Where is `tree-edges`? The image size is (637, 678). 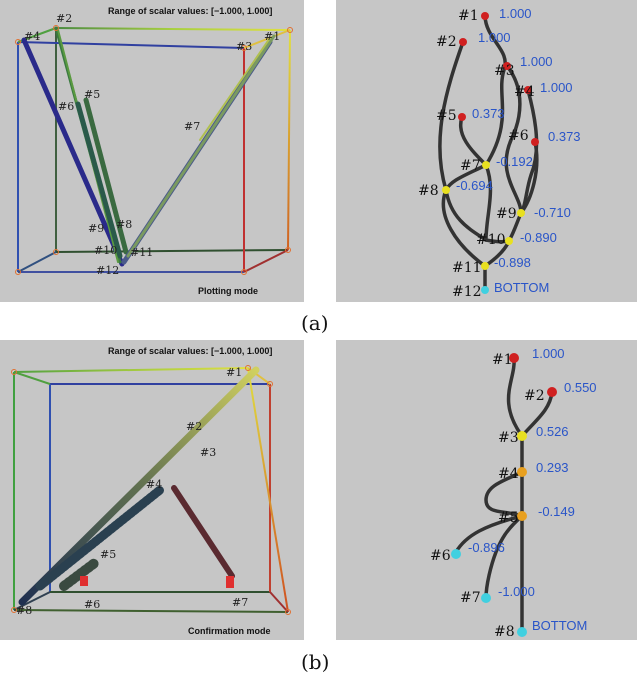 tree-edges is located at coordinates (488, 153).